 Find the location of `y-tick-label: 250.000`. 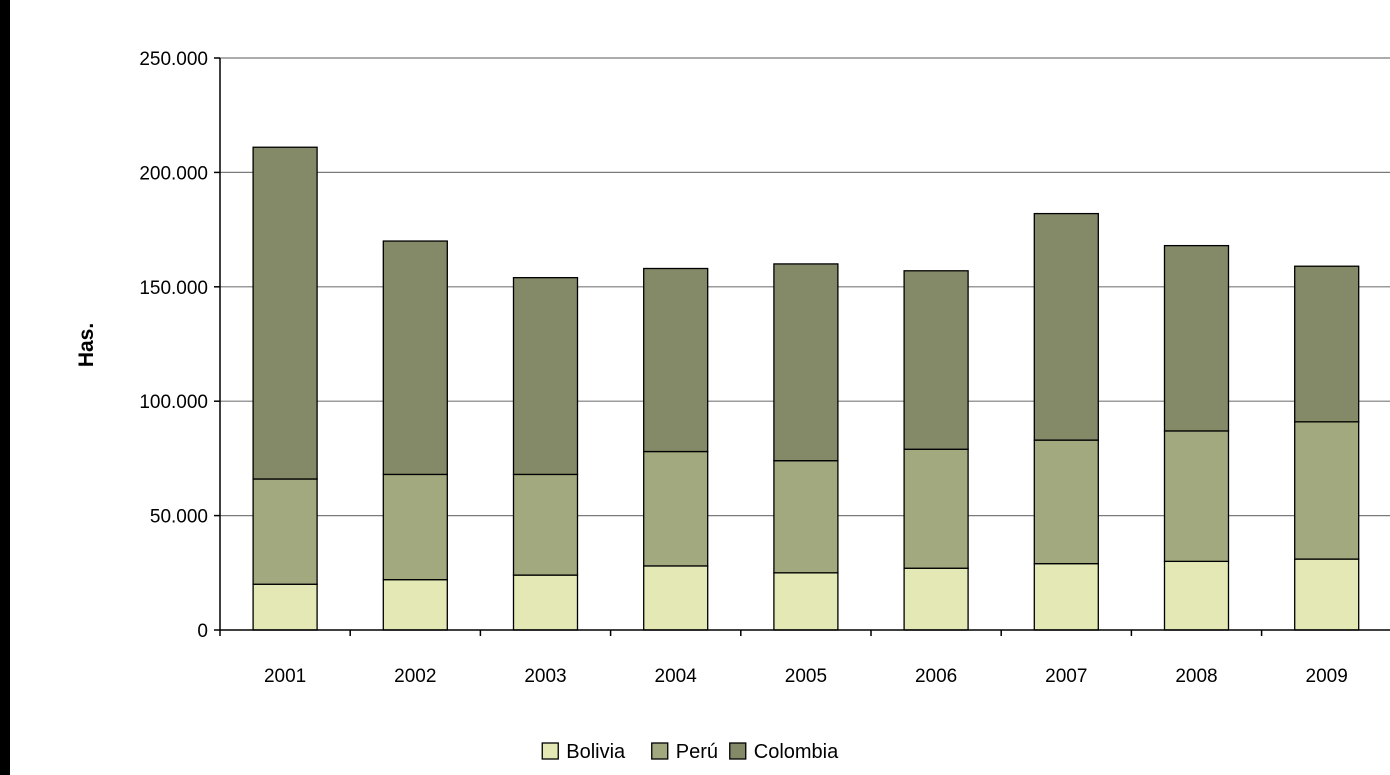

y-tick-label: 250.000 is located at coordinates (173, 59).